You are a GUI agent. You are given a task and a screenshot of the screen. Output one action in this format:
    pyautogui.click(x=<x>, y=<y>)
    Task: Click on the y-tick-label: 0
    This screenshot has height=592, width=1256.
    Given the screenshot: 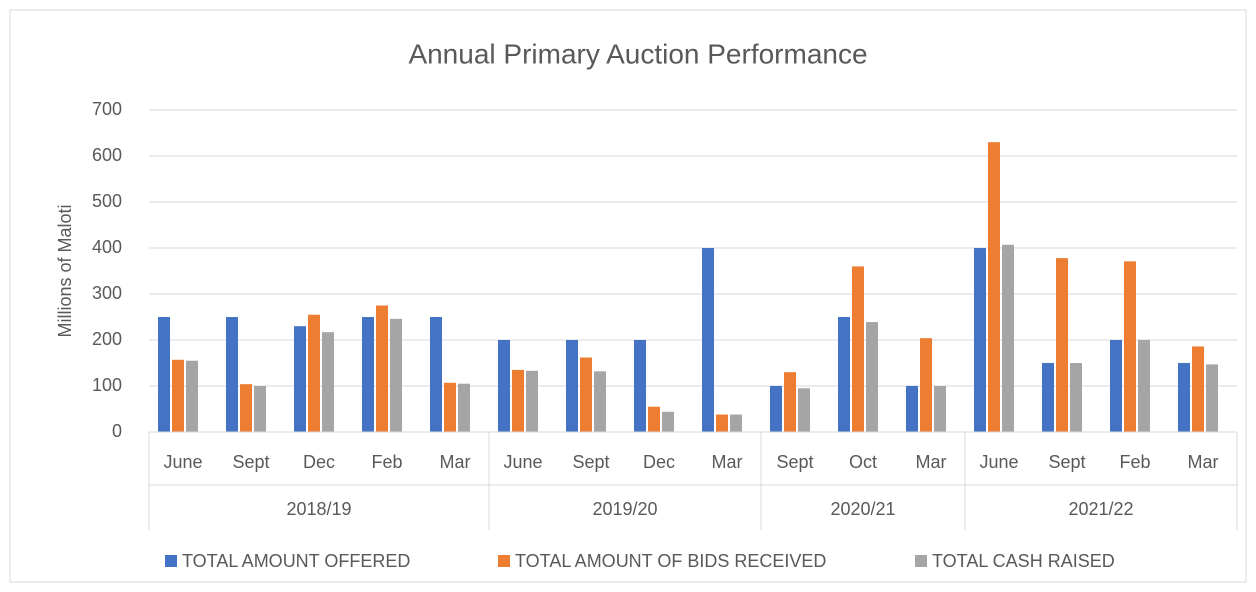 What is the action you would take?
    pyautogui.click(x=117, y=431)
    